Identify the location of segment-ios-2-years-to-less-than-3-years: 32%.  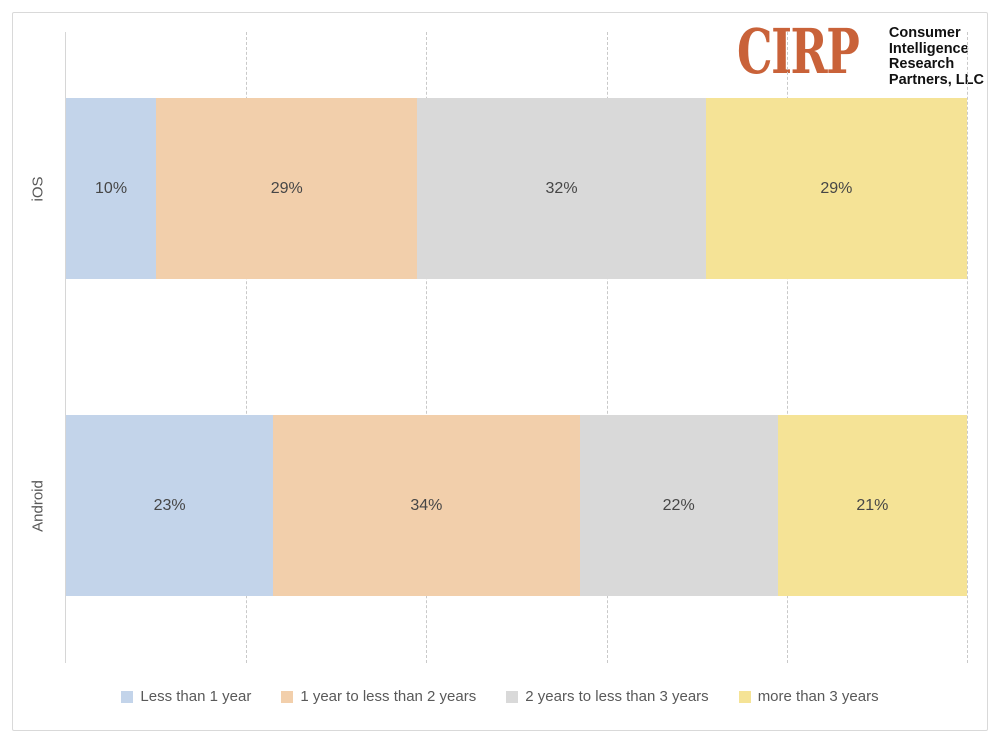
(561, 188).